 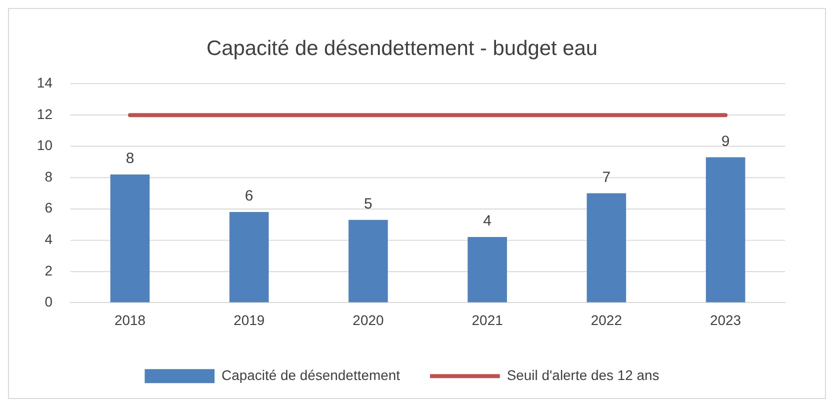 I want to click on legend-label: Capacité de désendettement, so click(x=311, y=374).